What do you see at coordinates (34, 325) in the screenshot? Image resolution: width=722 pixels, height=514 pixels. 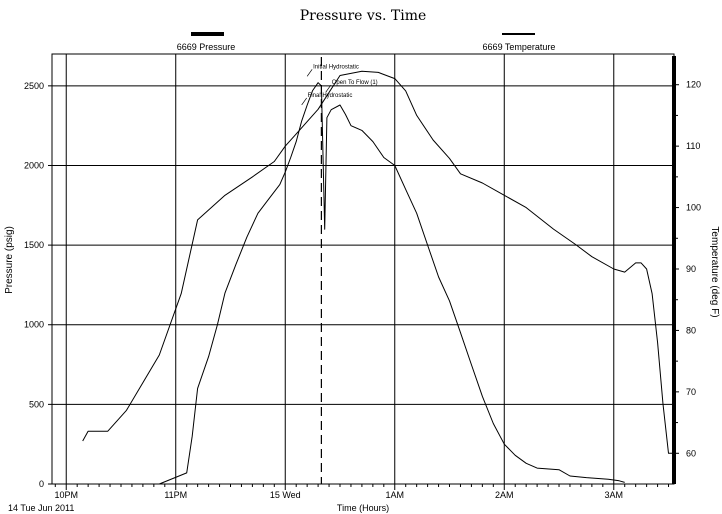 I see `y-tick-label: 1000` at bounding box center [34, 325].